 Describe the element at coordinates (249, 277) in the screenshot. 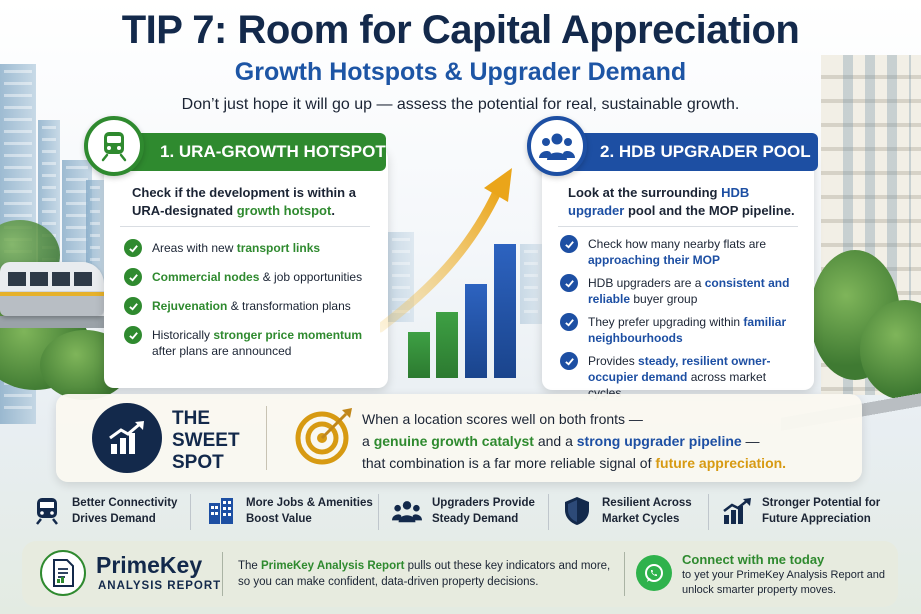

I see `list-item: Commercial nodes & job opportunities` at that location.